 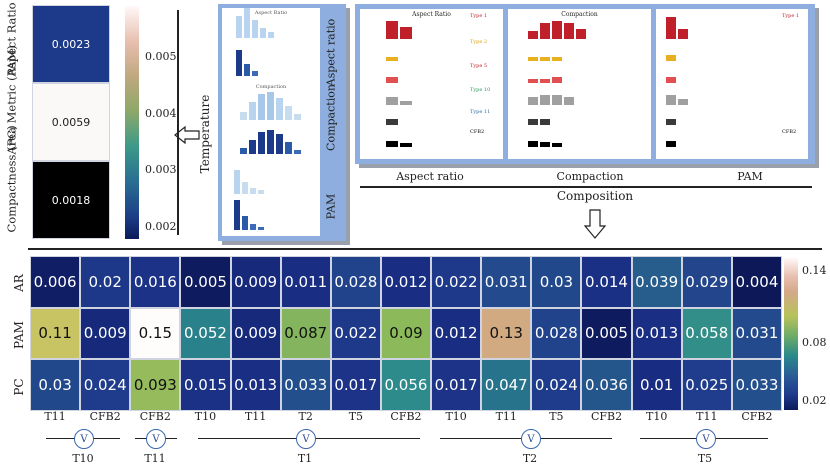 What do you see at coordinates (271, 13) in the screenshot?
I see `mini-chart-title: Aspect Ratio` at bounding box center [271, 13].